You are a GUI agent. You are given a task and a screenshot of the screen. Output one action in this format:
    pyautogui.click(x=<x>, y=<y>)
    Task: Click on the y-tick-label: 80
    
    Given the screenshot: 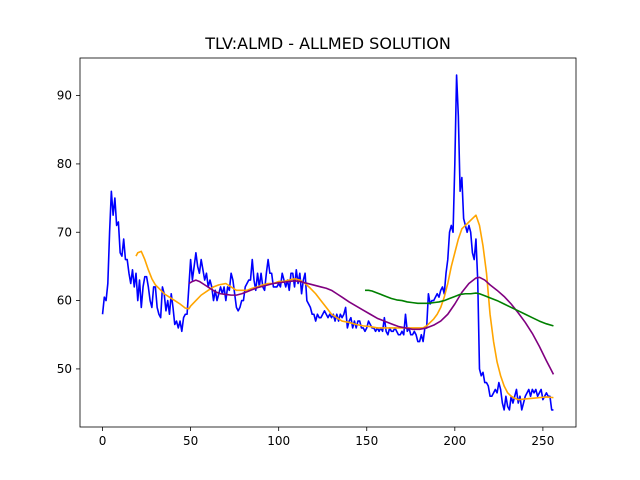 What is the action you would take?
    pyautogui.click(x=64, y=164)
    